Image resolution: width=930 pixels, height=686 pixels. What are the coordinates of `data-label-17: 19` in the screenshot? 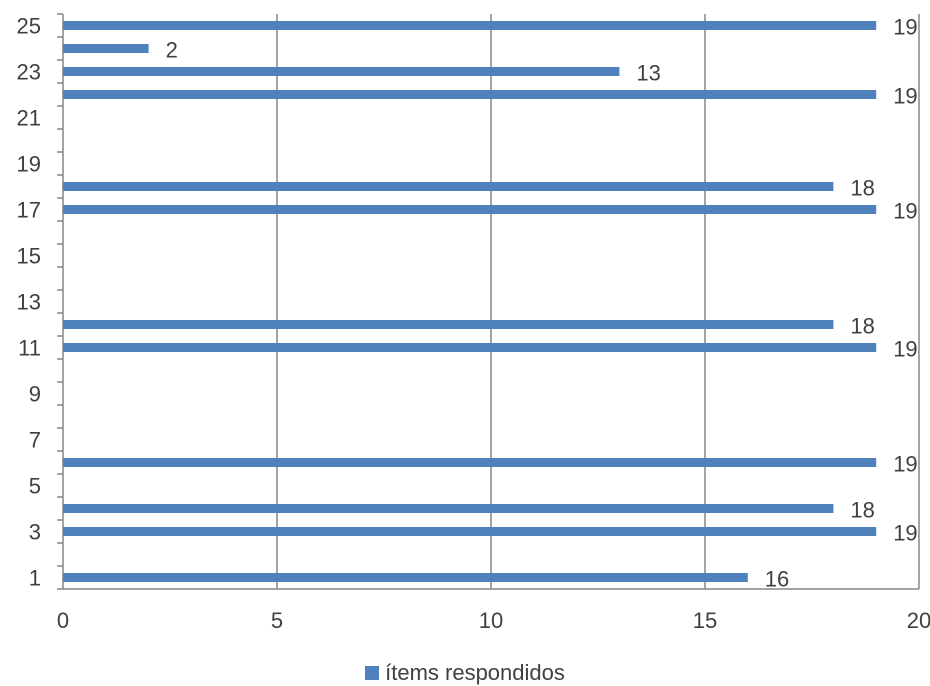 It's located at (905, 211).